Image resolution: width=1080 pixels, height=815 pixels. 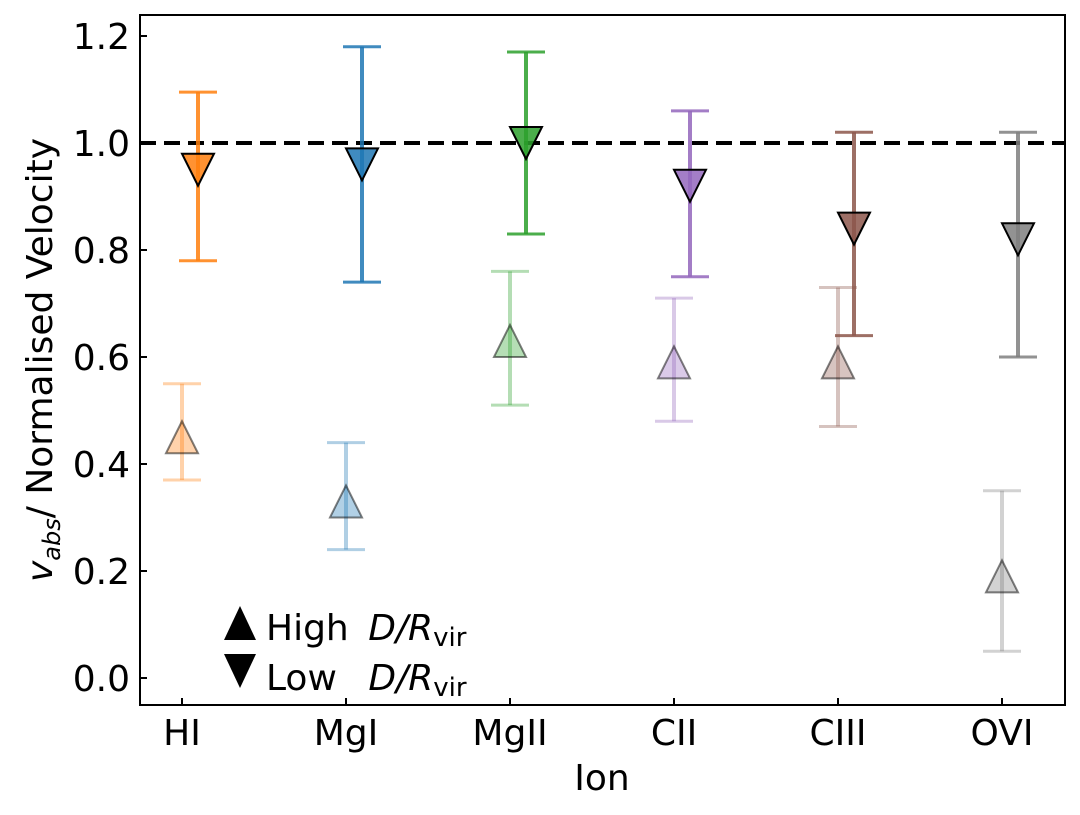 What do you see at coordinates (101, 358) in the screenshot?
I see `y-tick-label: 0.6` at bounding box center [101, 358].